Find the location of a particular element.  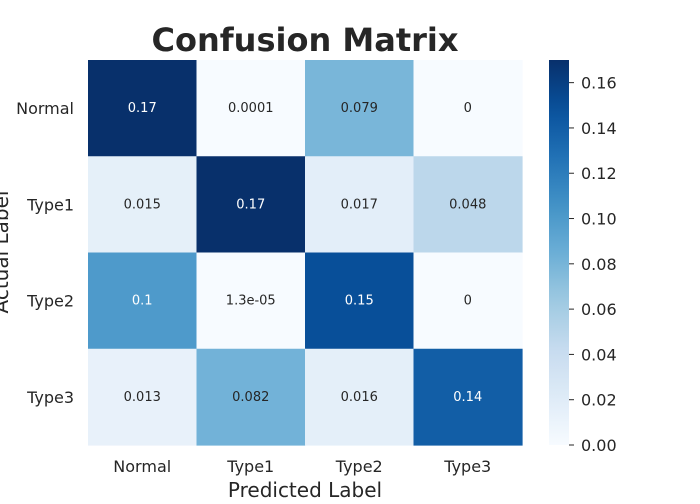

colorbar-tick-label: 0.10 is located at coordinates (599, 219).